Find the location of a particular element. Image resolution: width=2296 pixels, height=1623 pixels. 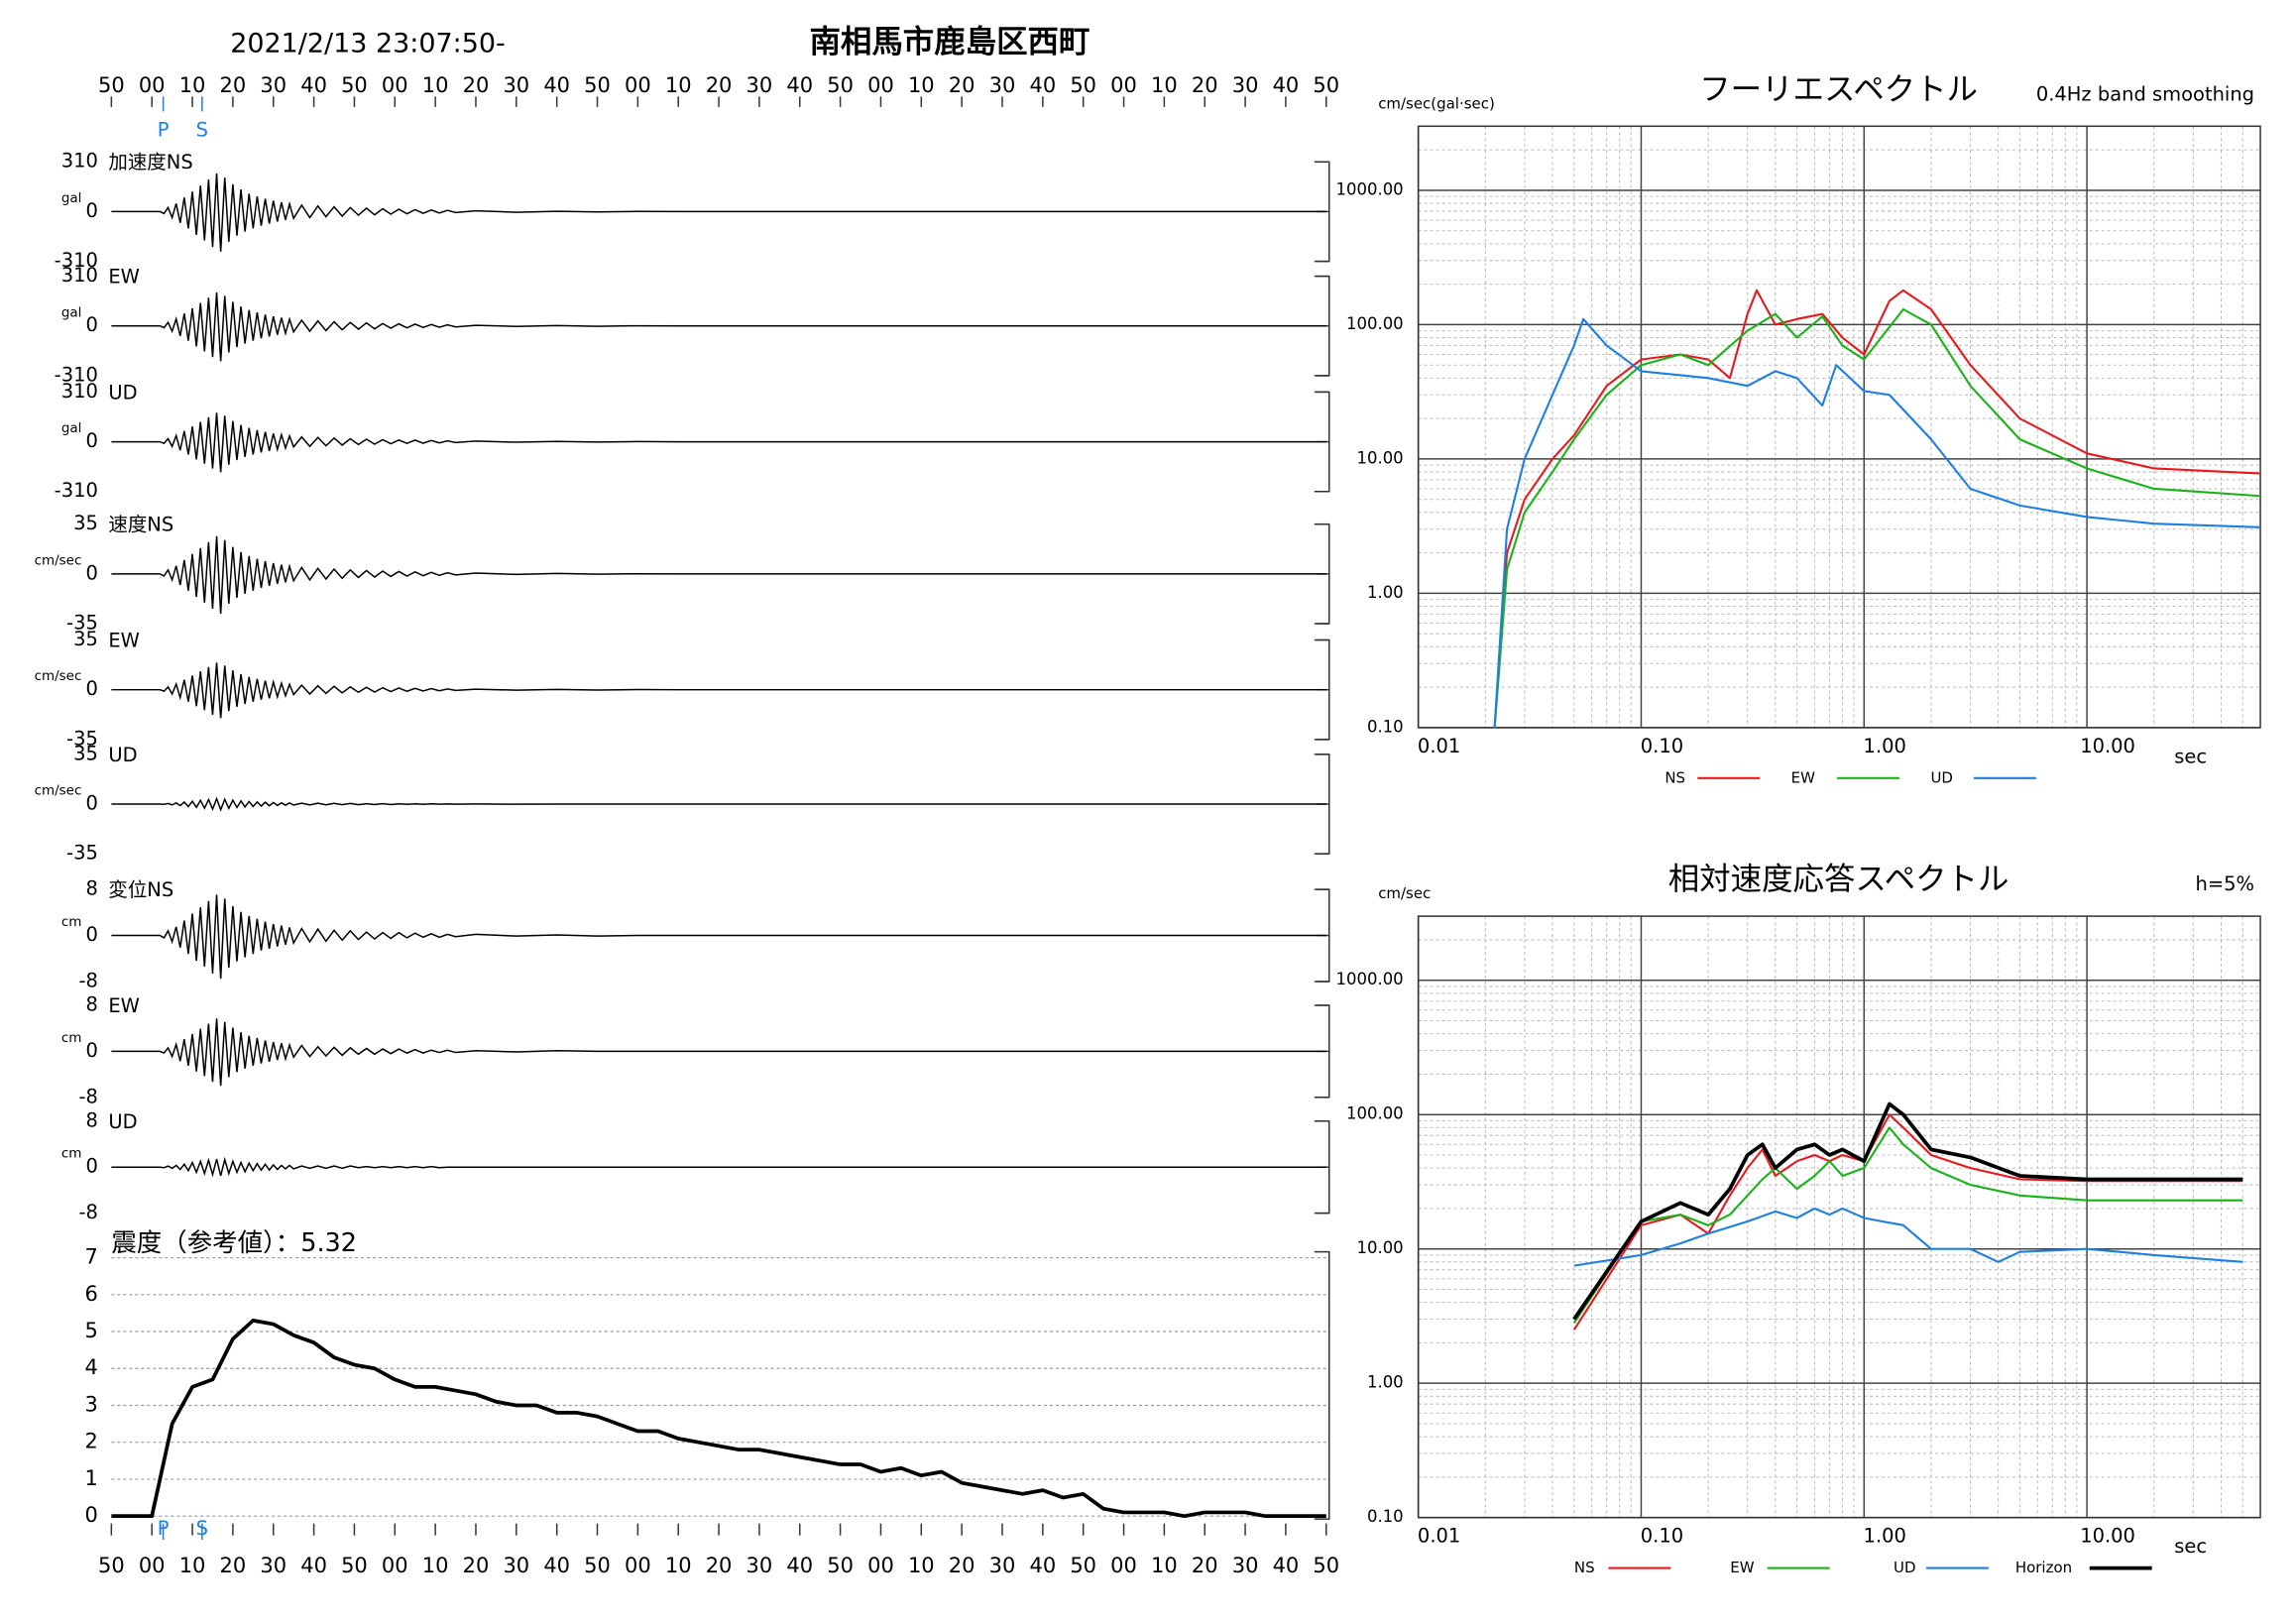

phase-marker-label: S is located at coordinates (202, 129).